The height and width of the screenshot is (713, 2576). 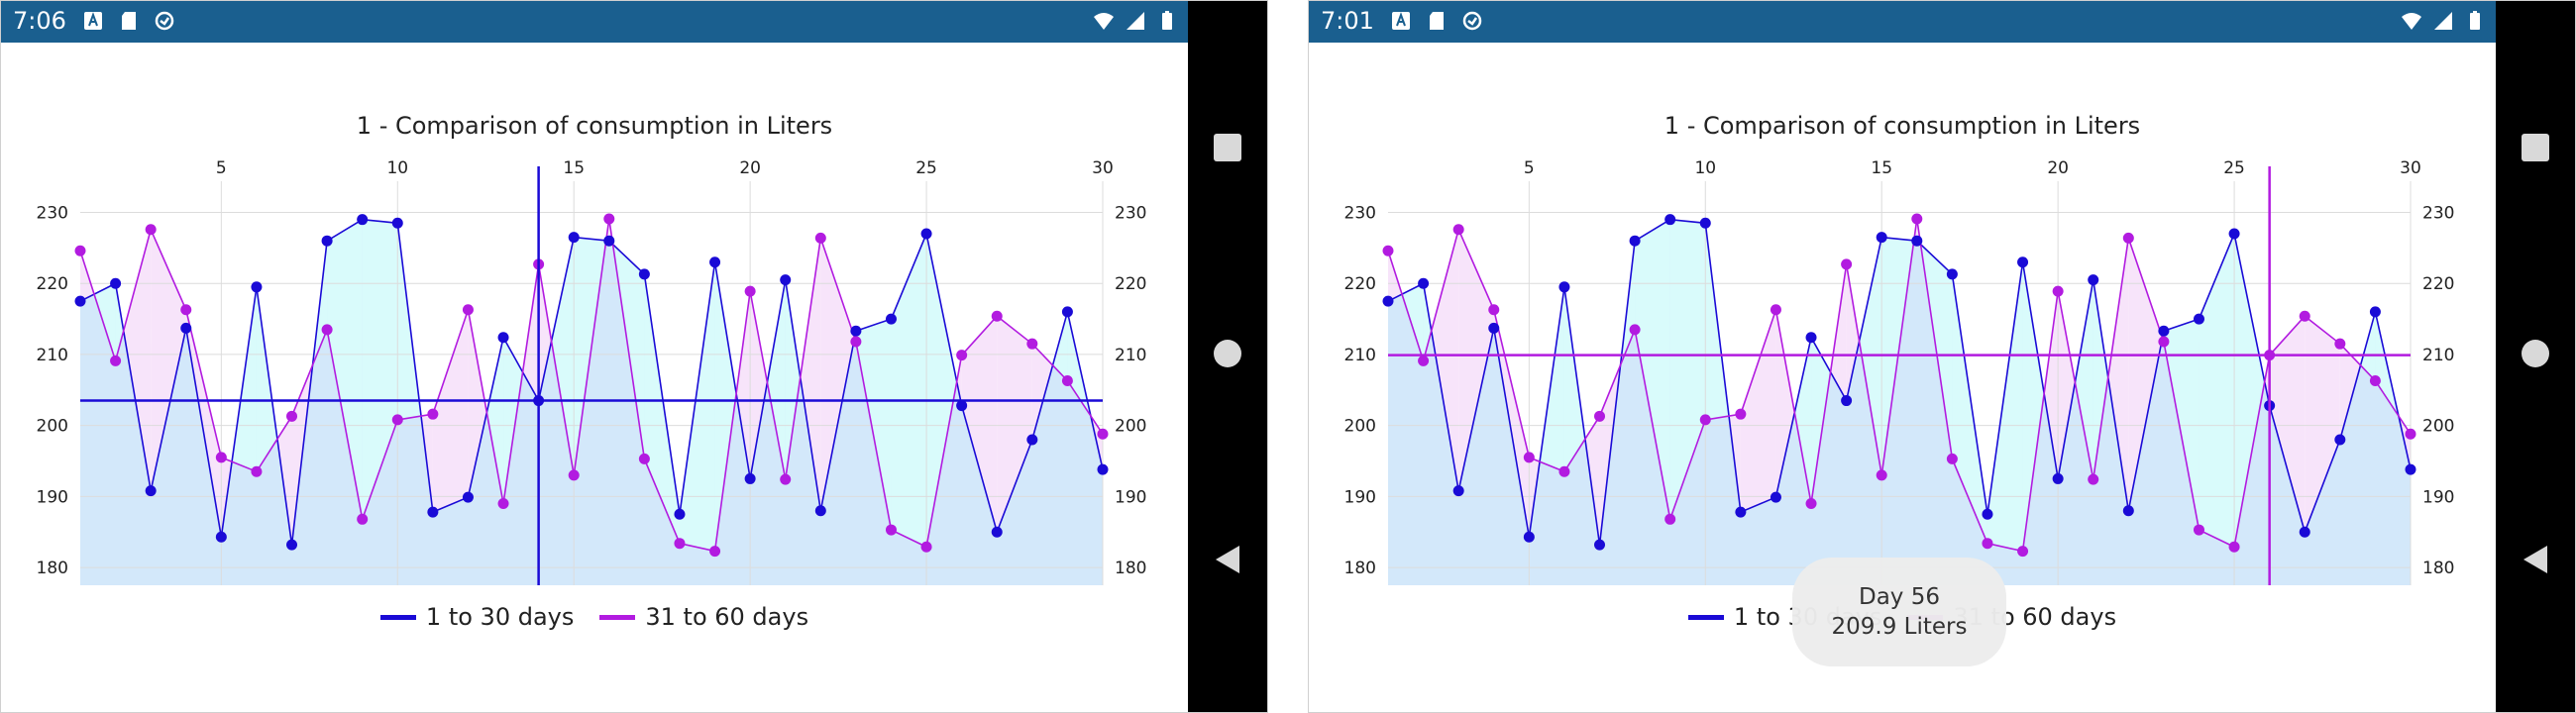 I want to click on x-tick-label: 20, so click(x=2058, y=168).